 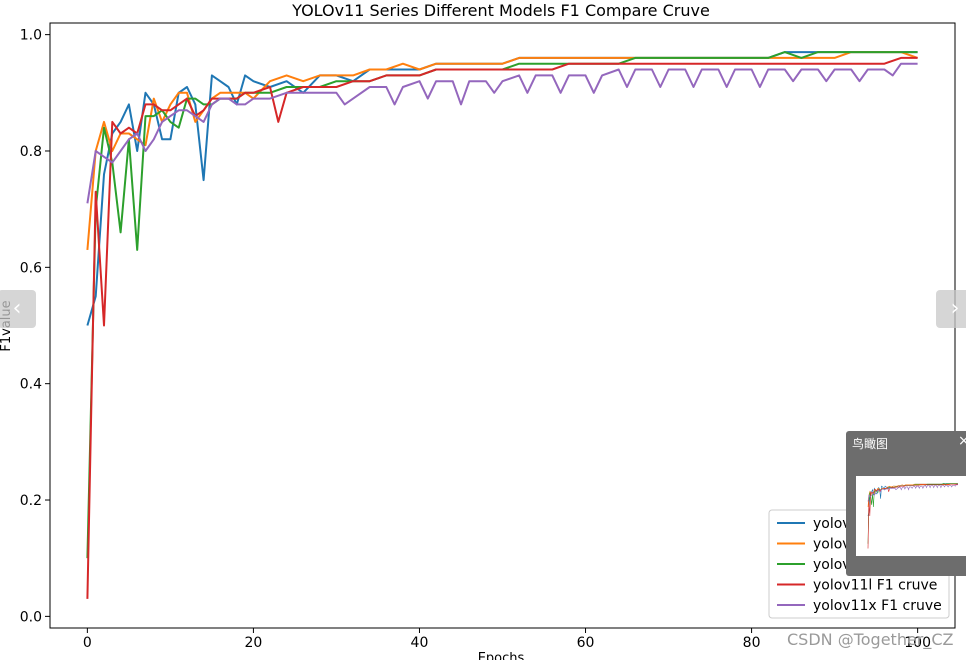 I want to click on x-axis-label: Epochs, so click(x=501, y=655).